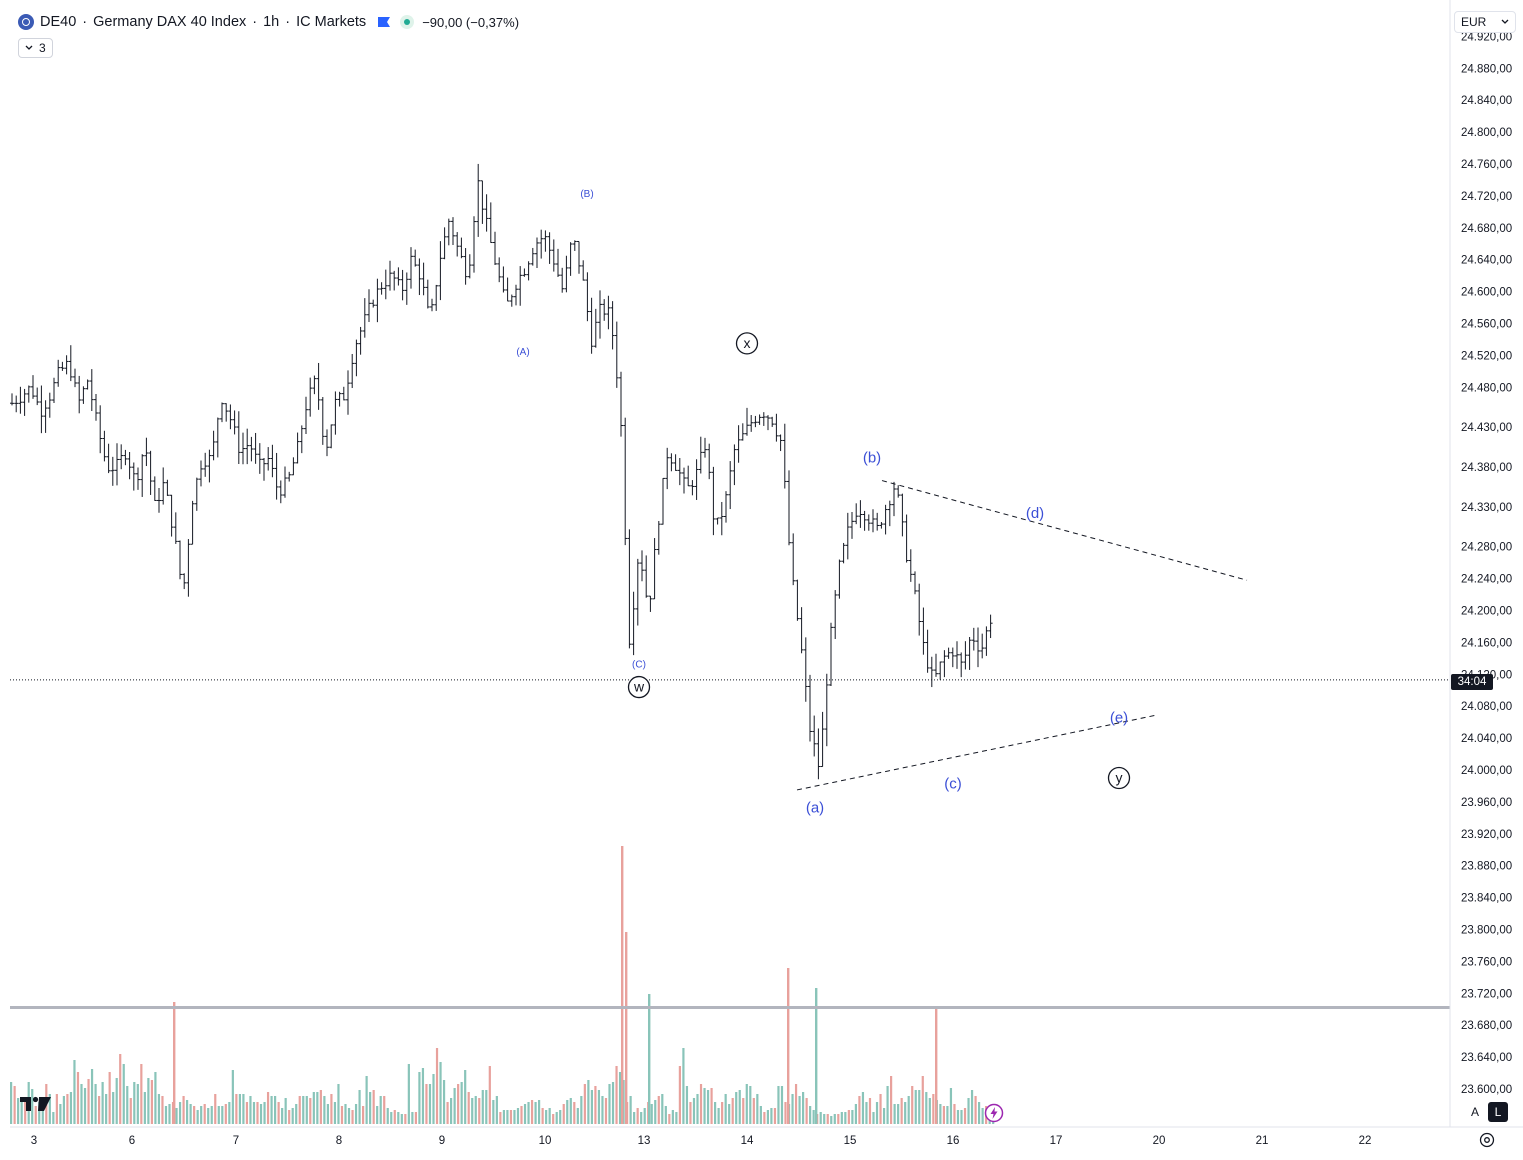  What do you see at coordinates (815, 807) in the screenshot?
I see `wave-label: (a)` at bounding box center [815, 807].